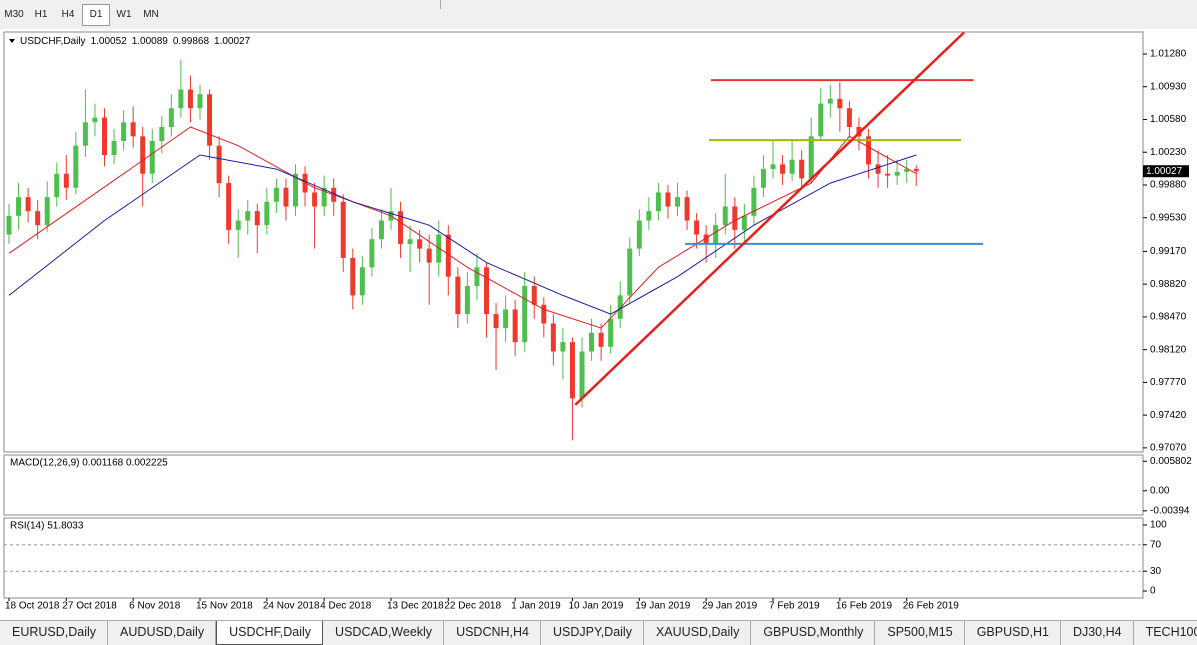 The image size is (1197, 645). What do you see at coordinates (1168, 251) in the screenshot?
I see `y-tick-label: 0.99170` at bounding box center [1168, 251].